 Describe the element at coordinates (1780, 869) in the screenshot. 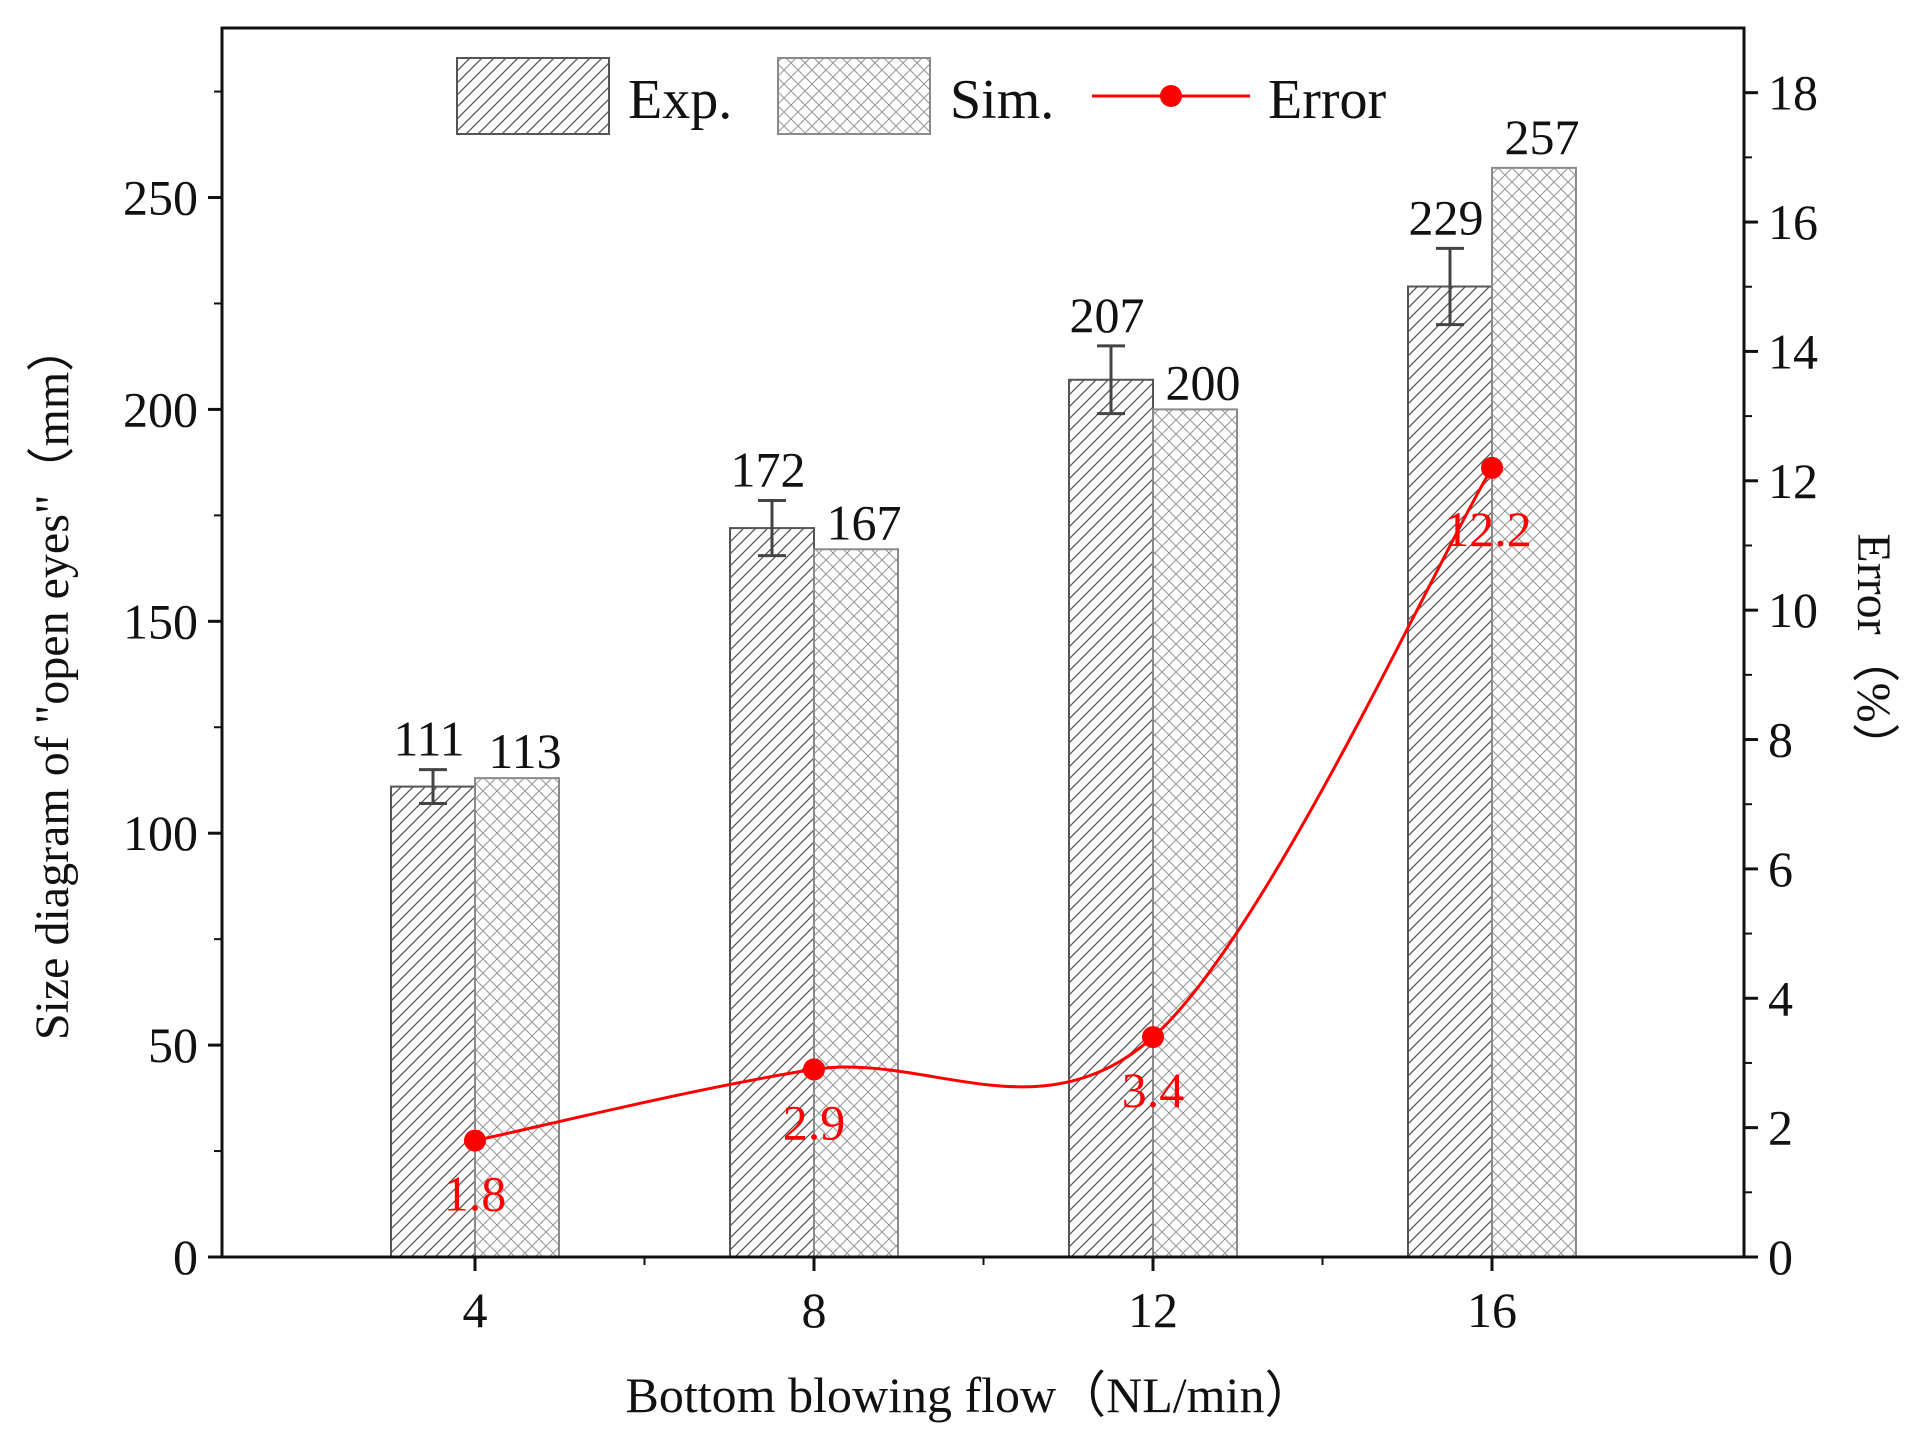

I see `y2-tick-label: 6` at that location.